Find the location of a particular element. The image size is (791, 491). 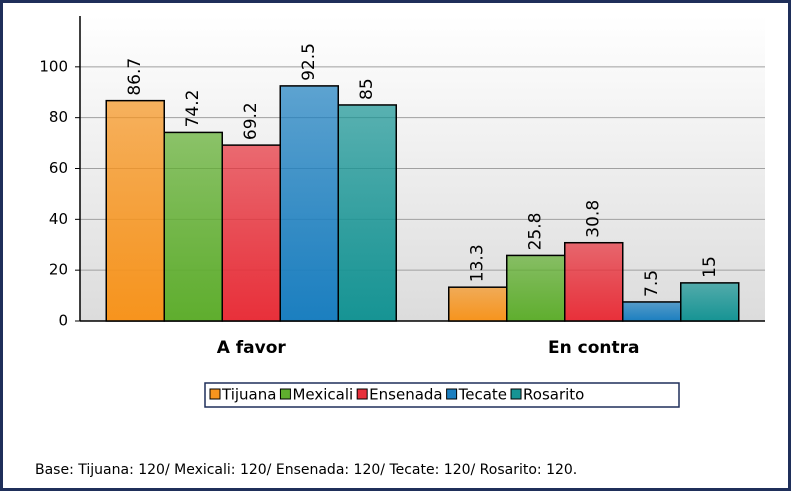

y-tick-label: 80 is located at coordinates (58, 117).